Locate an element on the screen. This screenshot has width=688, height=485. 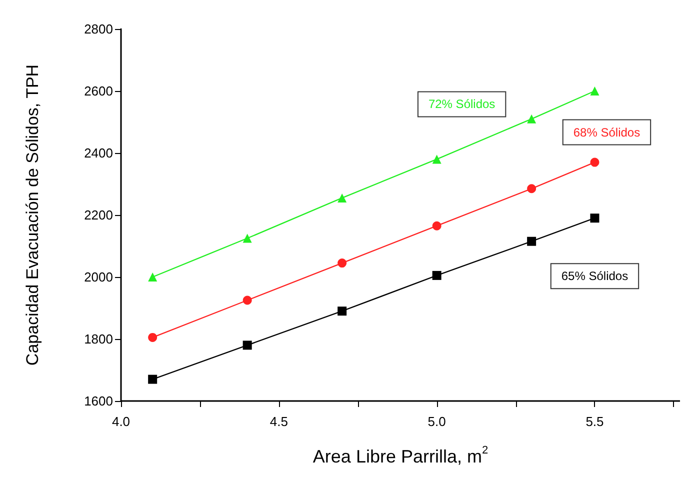
x-tick-label: 5.0 is located at coordinates (437, 421).